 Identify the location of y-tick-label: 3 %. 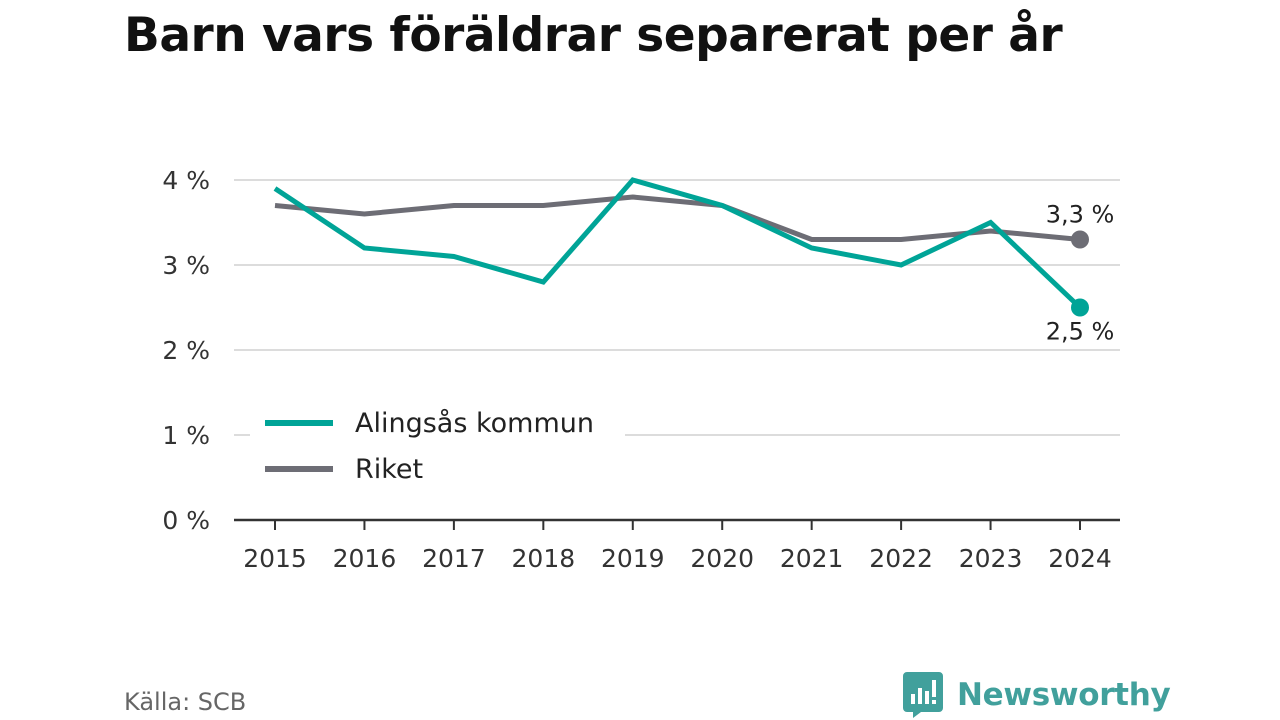
(186, 265).